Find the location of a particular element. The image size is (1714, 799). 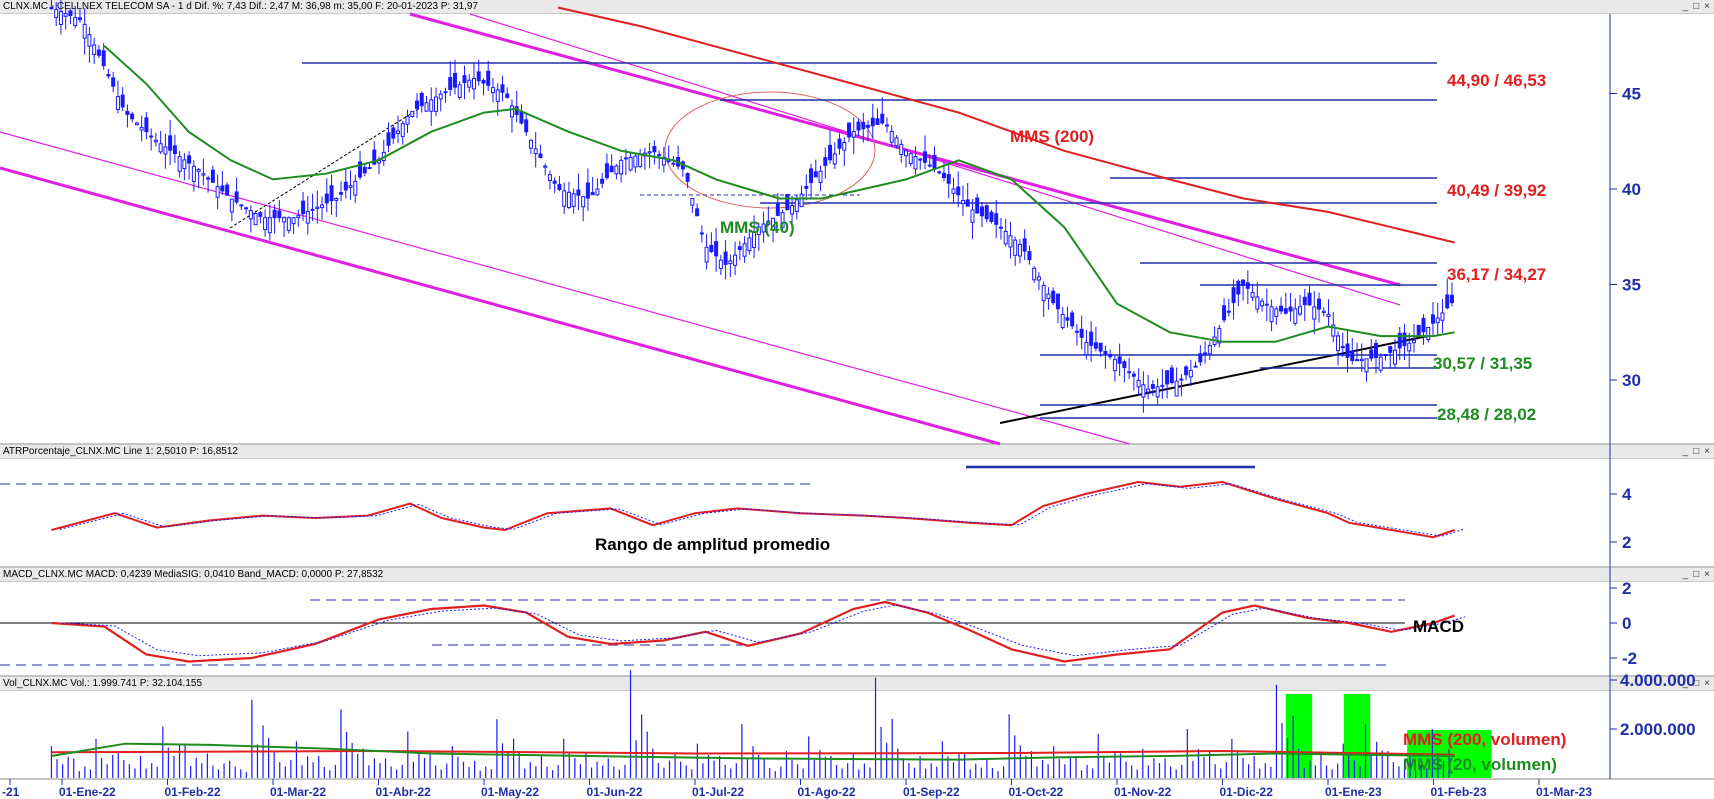

level-label-1: 44,90 / 46,53 is located at coordinates (1496, 80).